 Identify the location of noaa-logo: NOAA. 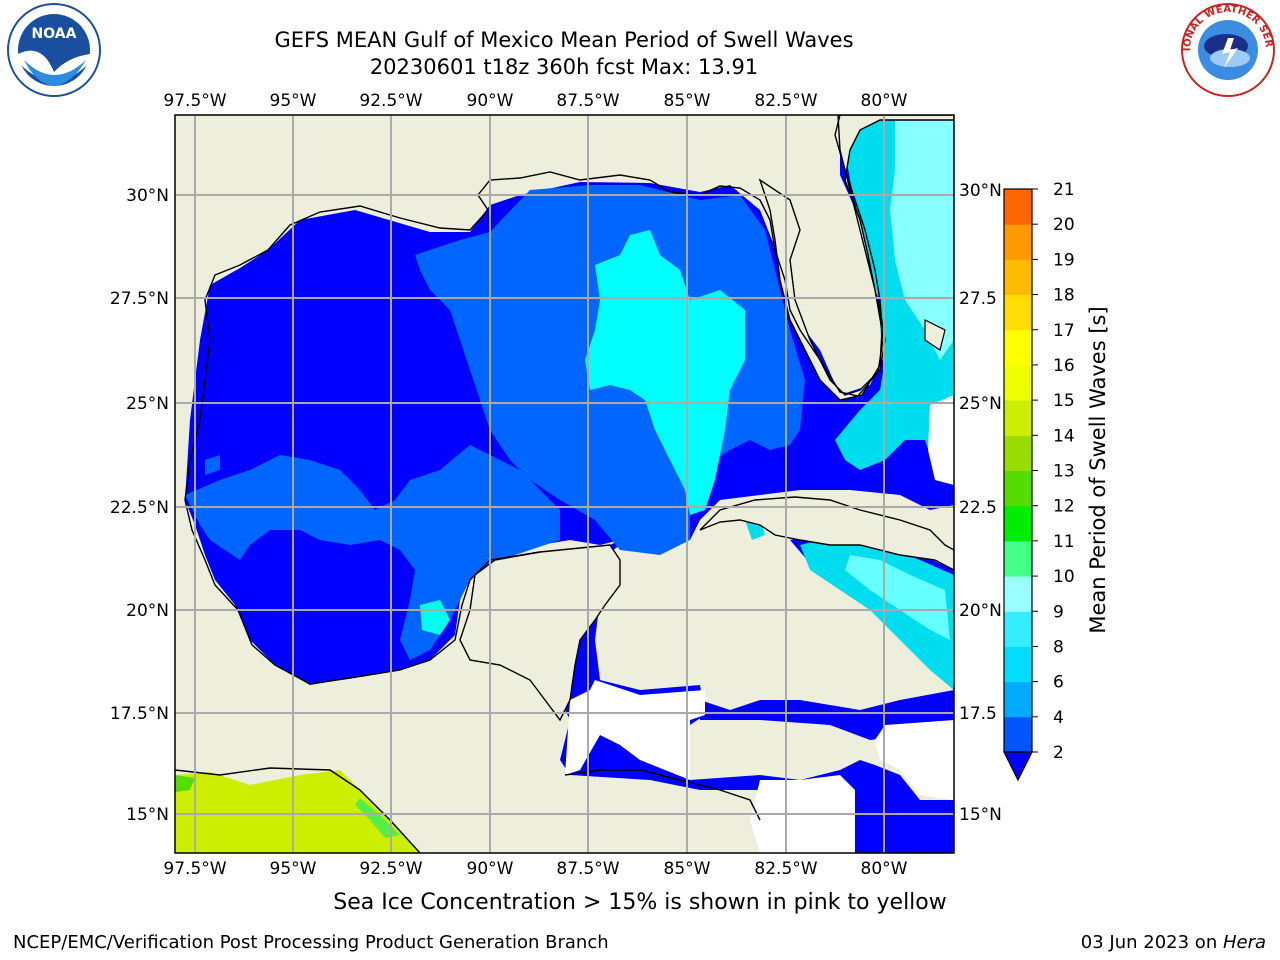
(54, 50).